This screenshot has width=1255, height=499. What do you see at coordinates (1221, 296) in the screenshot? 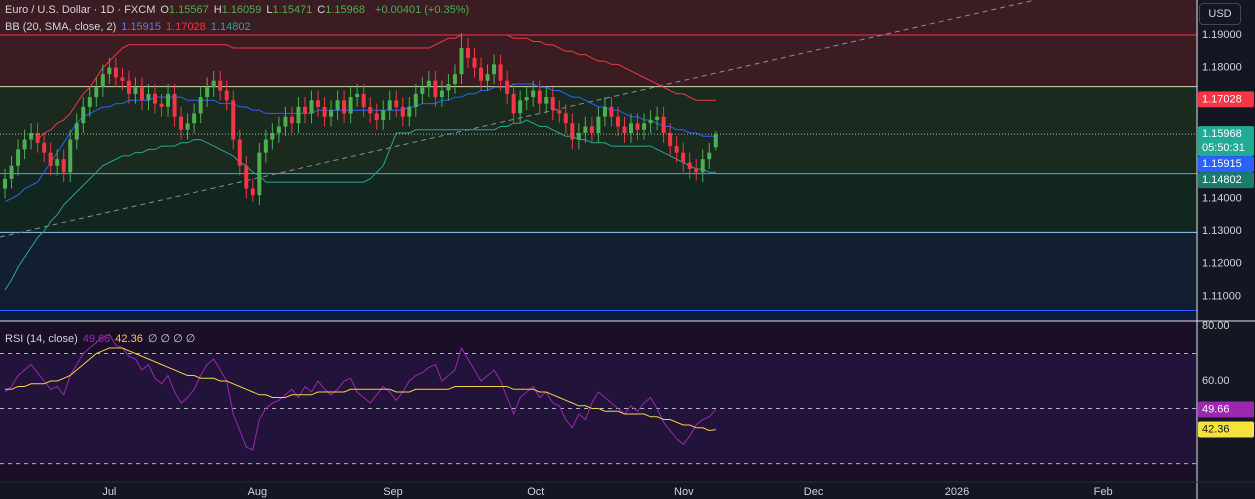
I see `y-tick-label: 1.11000` at bounding box center [1221, 296].